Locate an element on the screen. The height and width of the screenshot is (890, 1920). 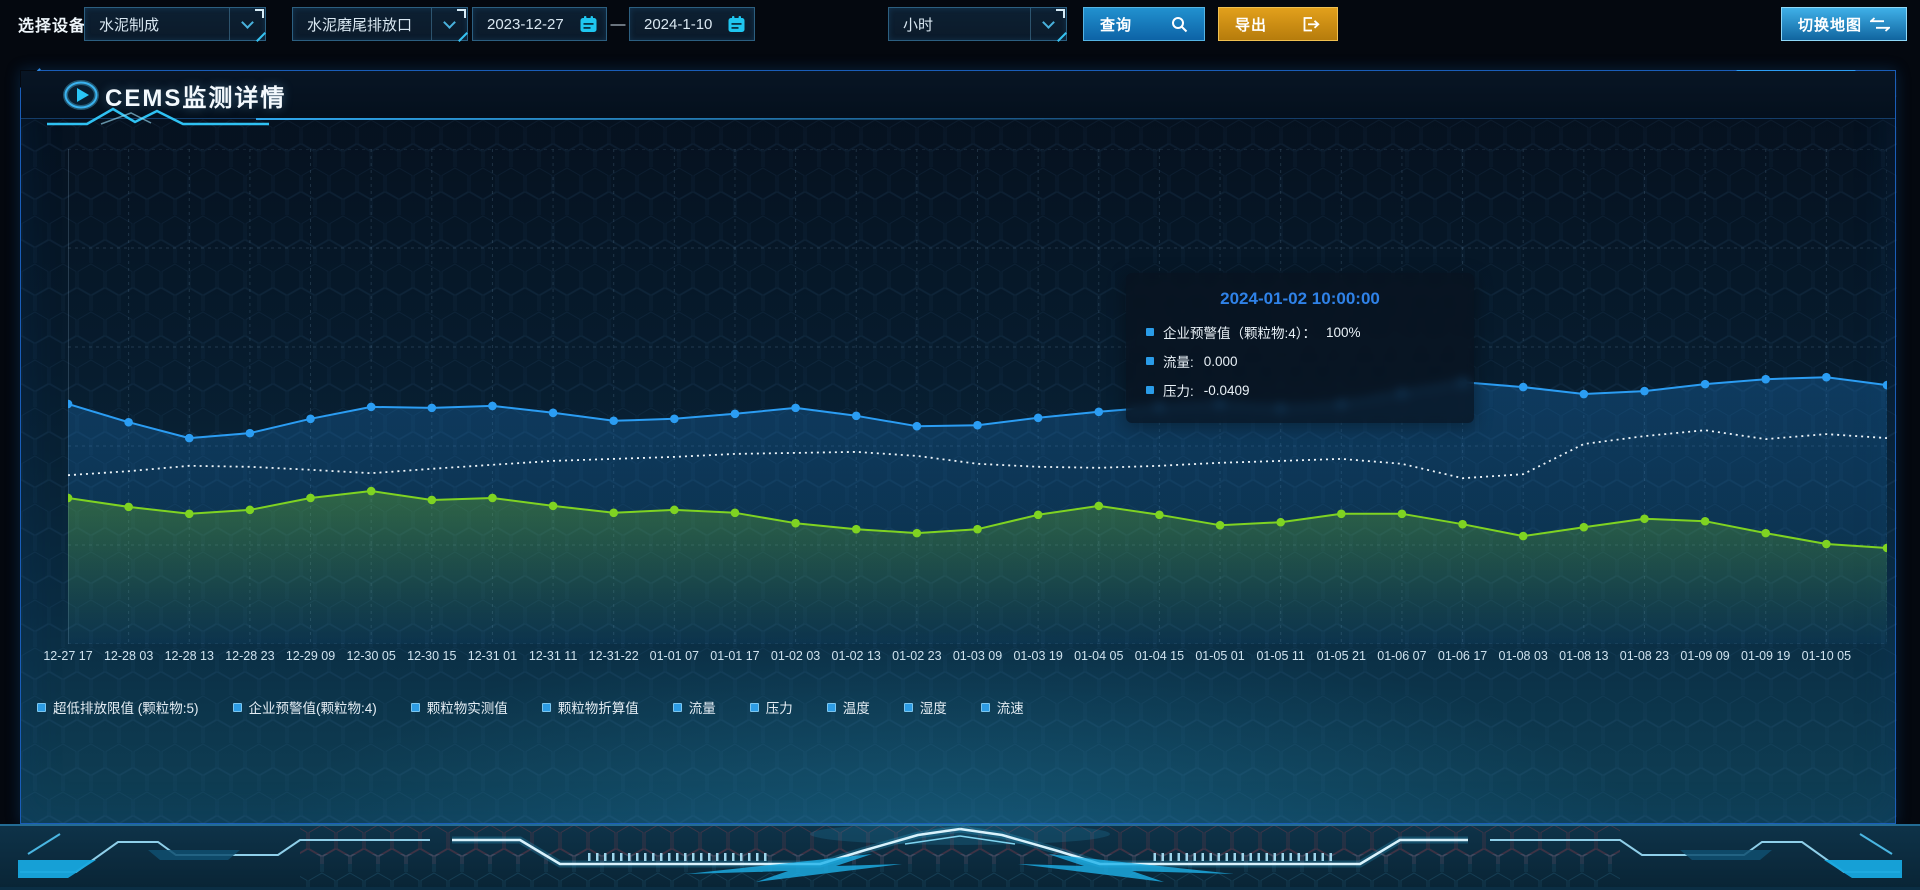
x-axis-label: 12-30 05 is located at coordinates (371, 656).